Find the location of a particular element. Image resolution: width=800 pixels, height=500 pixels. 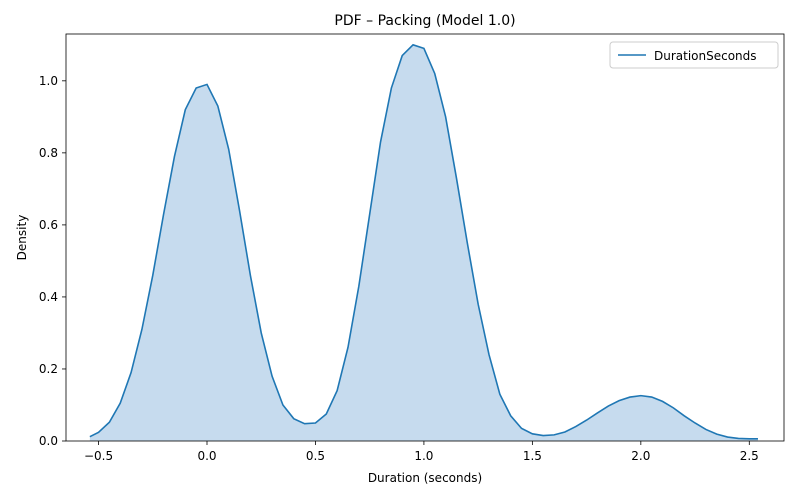

y-tick-label: 0.4 is located at coordinates (48, 297).